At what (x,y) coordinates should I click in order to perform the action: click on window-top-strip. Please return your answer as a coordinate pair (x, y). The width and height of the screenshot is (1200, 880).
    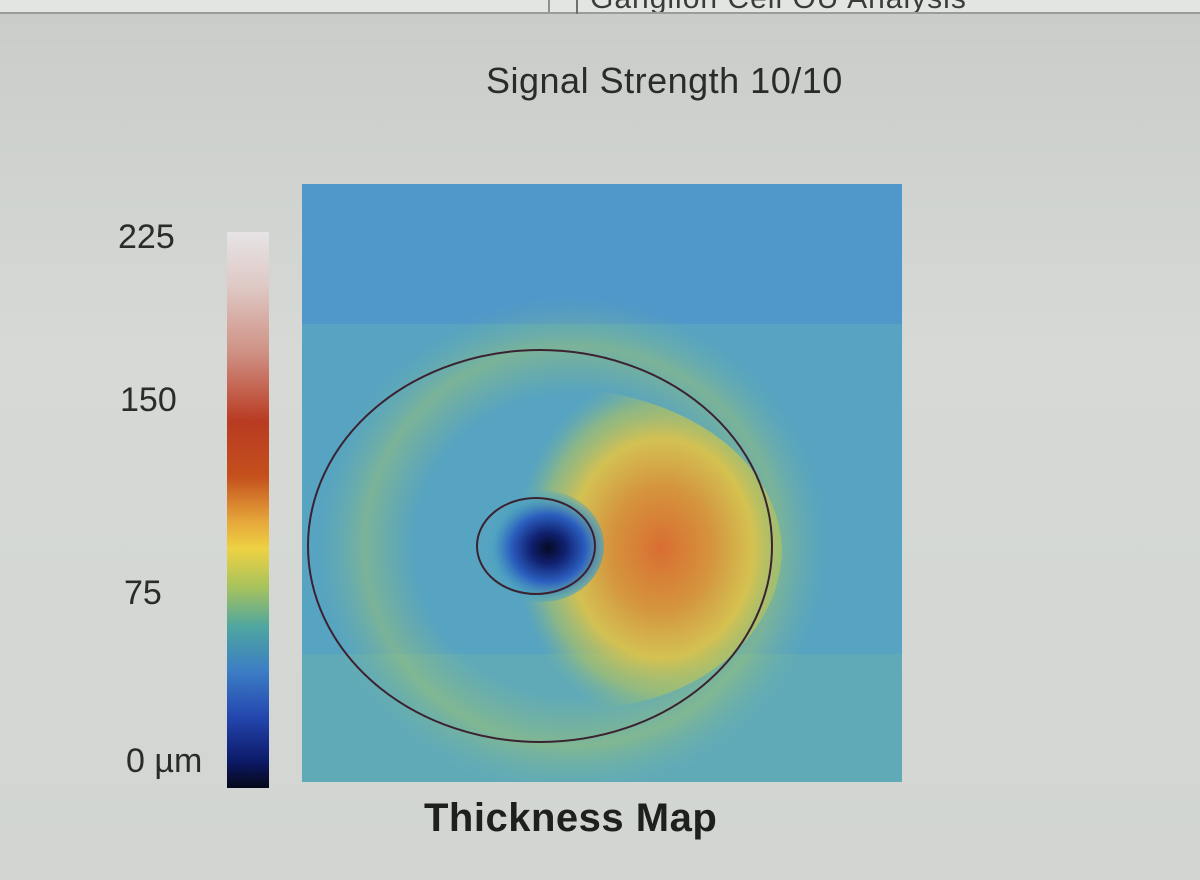
    Looking at the image, I should click on (600, 7).